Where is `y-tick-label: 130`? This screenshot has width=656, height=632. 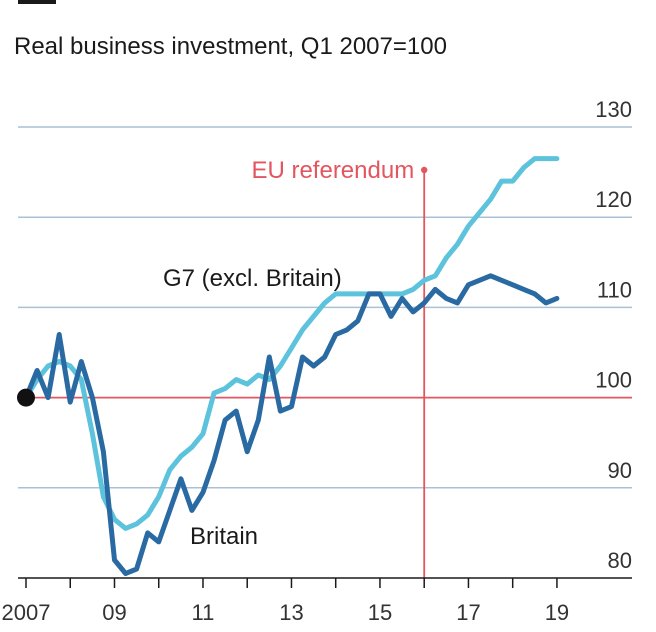 y-tick-label: 130 is located at coordinates (613, 109).